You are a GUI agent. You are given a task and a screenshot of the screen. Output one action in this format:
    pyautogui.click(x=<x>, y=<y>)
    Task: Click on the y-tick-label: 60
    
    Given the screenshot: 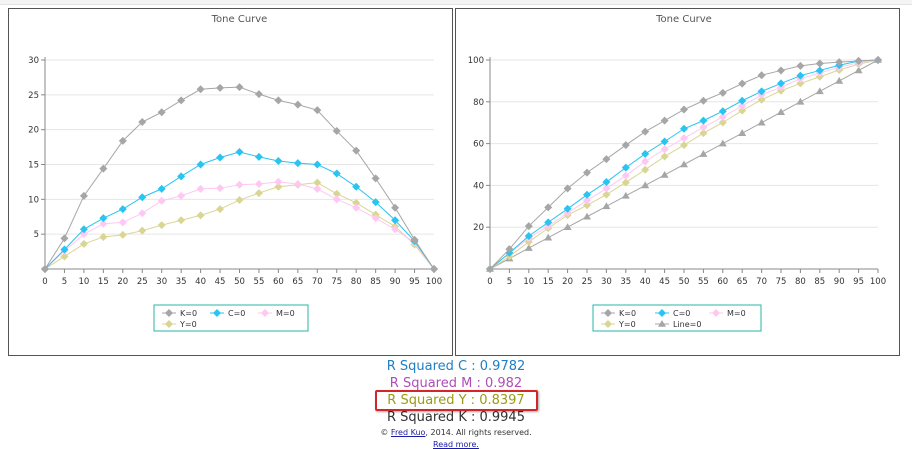 What is the action you would take?
    pyautogui.click(x=478, y=145)
    